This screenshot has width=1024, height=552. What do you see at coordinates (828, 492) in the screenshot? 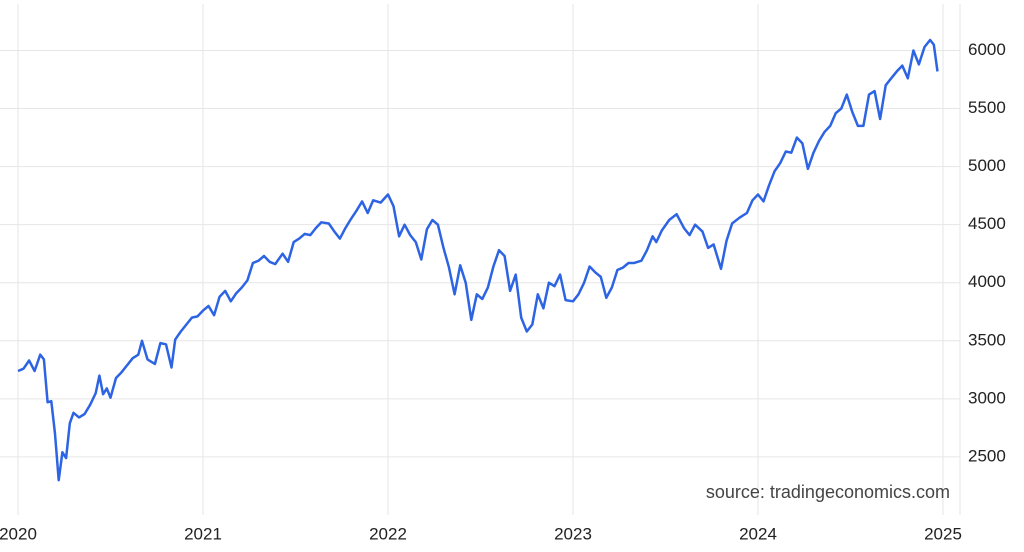
I see `source-note: source: tradingeconomics.com` at bounding box center [828, 492].